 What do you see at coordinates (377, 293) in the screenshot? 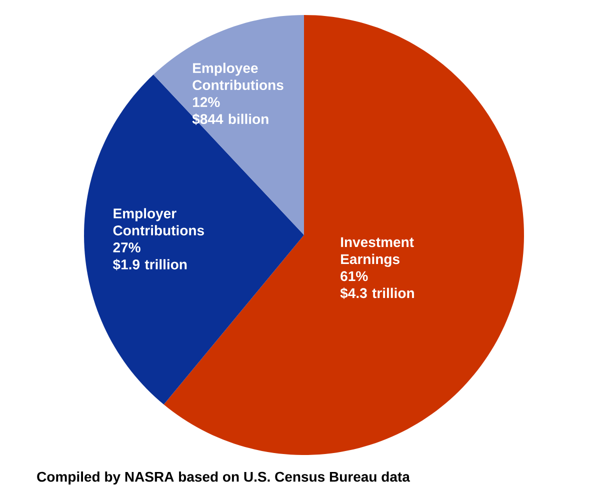
I see `text: $4.3 trillion` at bounding box center [377, 293].